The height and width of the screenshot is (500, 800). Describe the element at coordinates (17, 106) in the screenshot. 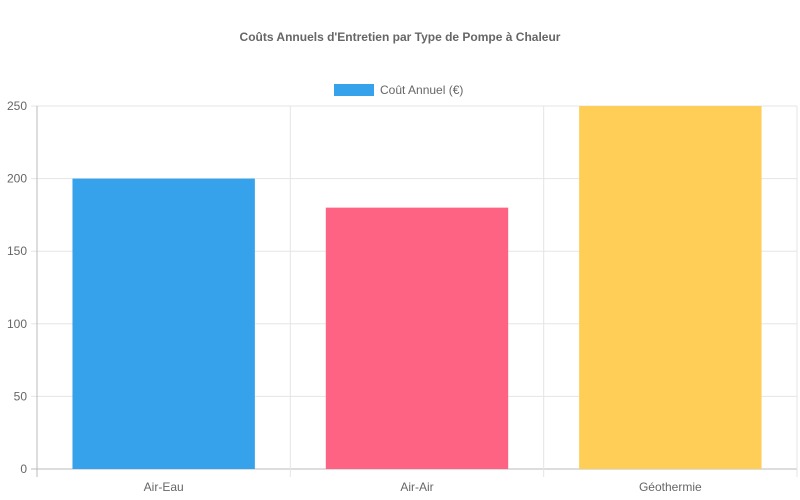

I see `y-tick-label: 250` at that location.